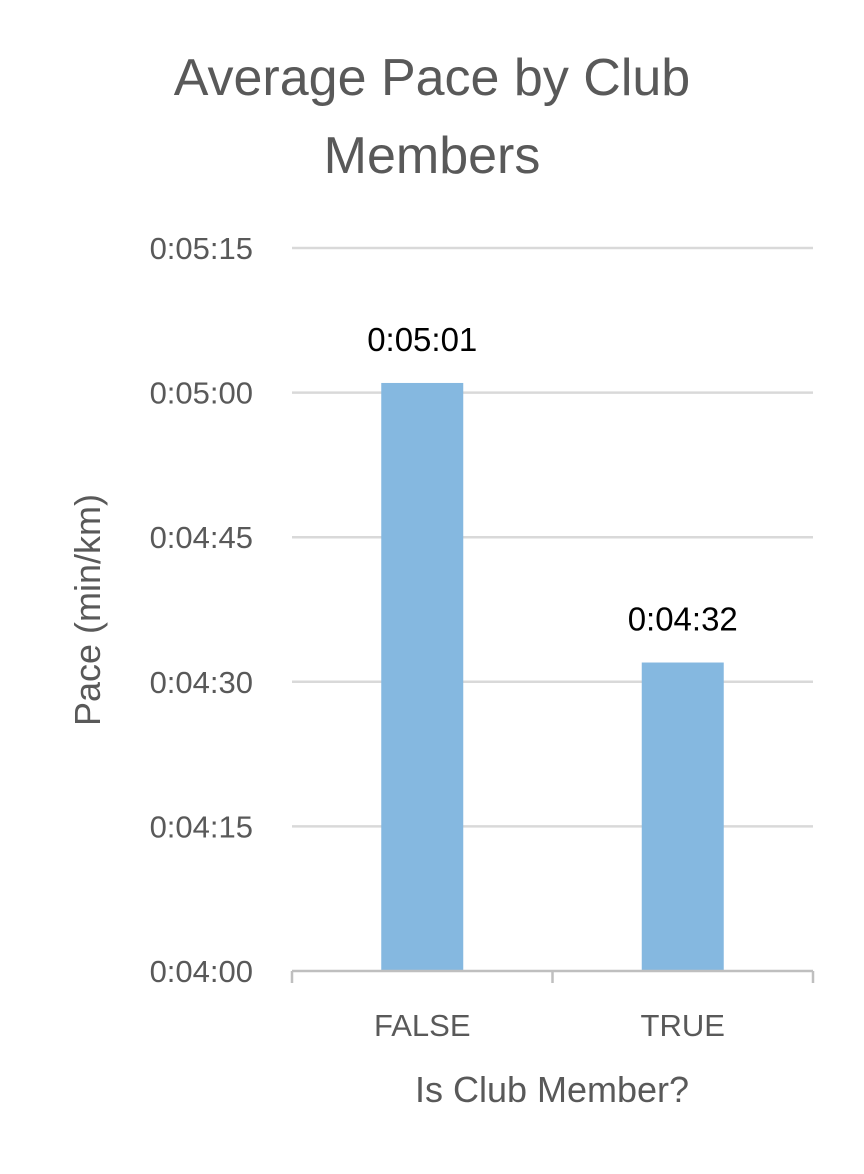 The height and width of the screenshot is (1174, 864). What do you see at coordinates (683, 619) in the screenshot?
I see `data-label: 0:04:32` at bounding box center [683, 619].